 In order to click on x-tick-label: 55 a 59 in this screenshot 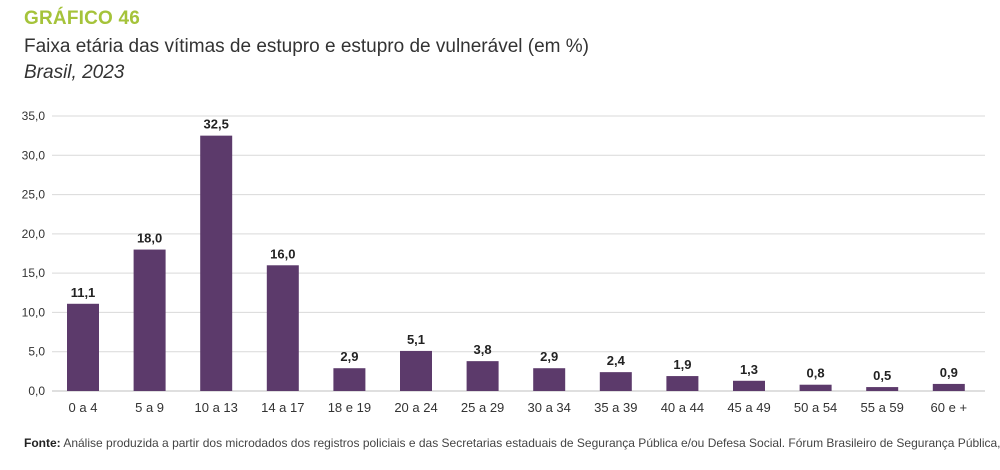, I will do `click(882, 407)`.